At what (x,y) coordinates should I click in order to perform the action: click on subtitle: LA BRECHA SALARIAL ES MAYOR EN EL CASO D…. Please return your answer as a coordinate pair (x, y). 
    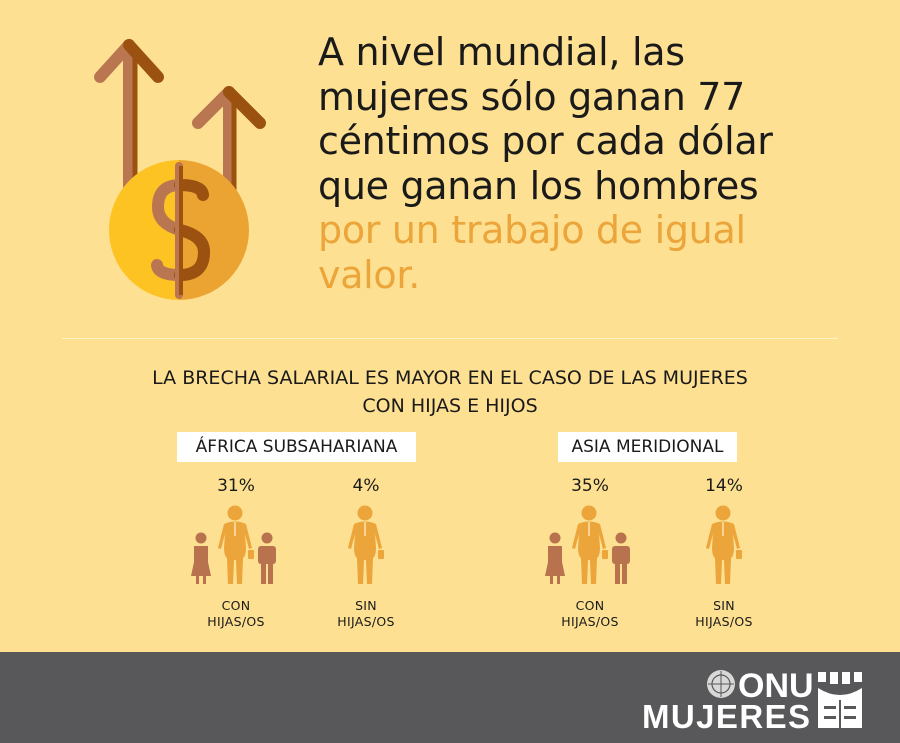
    Looking at the image, I should click on (450, 392).